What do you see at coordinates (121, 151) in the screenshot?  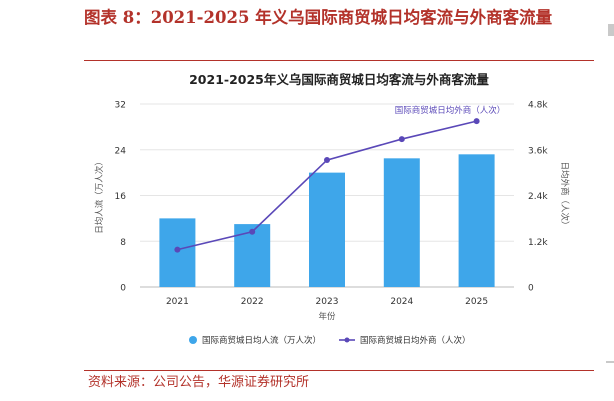 I see `y-tick-label: 24` at bounding box center [121, 151].